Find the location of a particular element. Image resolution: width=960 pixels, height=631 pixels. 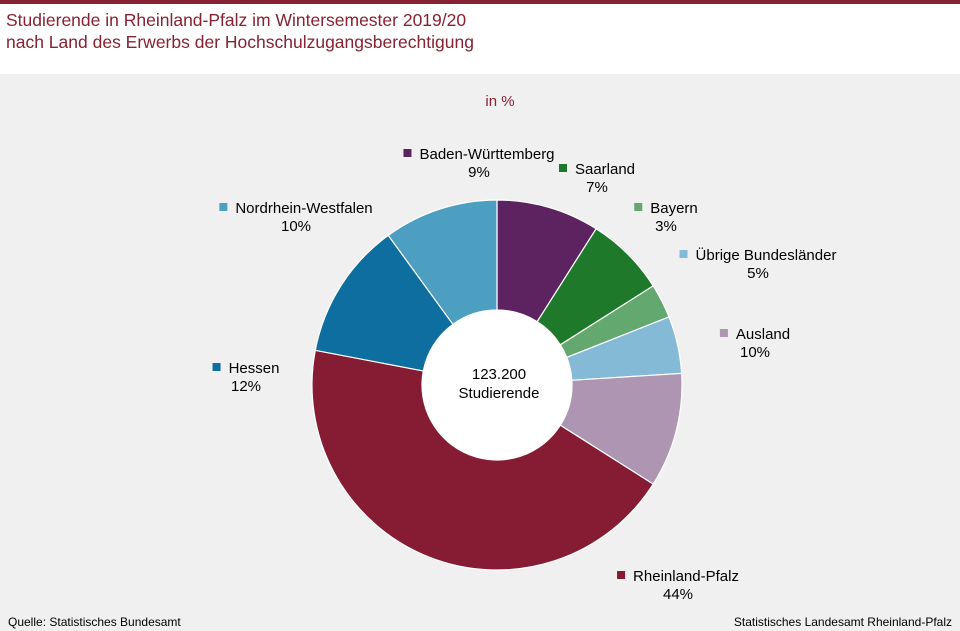

legend-item-ausland: Ausland 10% is located at coordinates (755, 344).